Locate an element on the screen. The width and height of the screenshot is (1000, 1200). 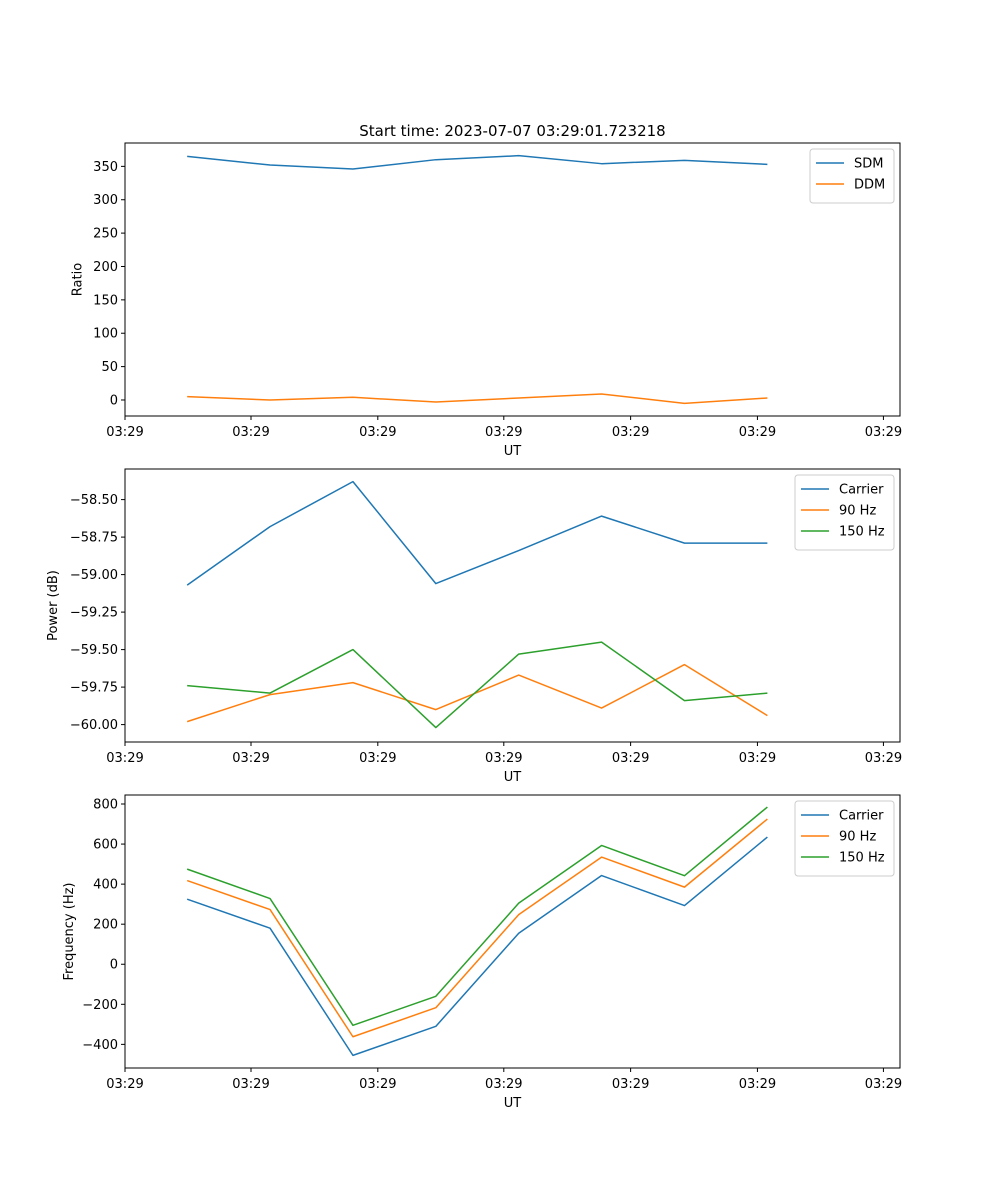
y-tick-label: 600 is located at coordinates (105, 845).